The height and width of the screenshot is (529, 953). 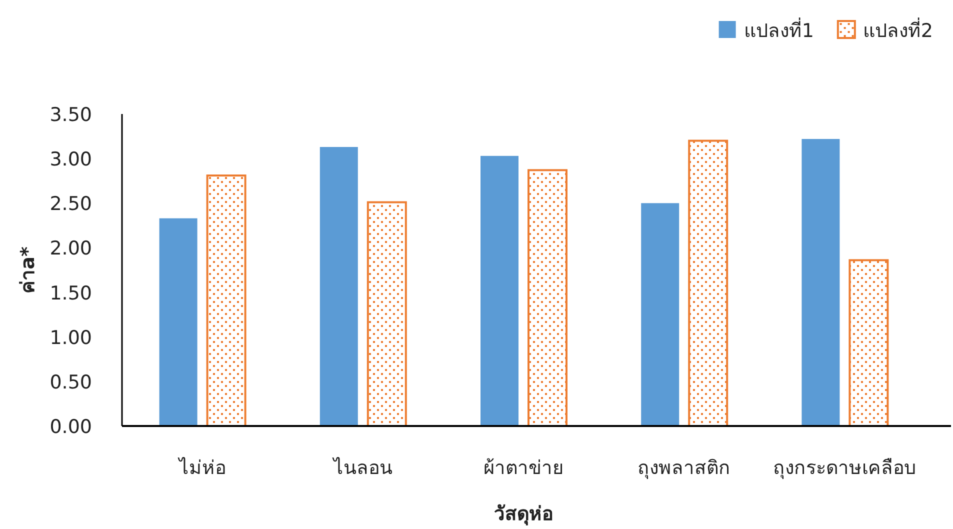 What do you see at coordinates (523, 514) in the screenshot?
I see `x-axis-title: วัสดุห่อ` at bounding box center [523, 514].